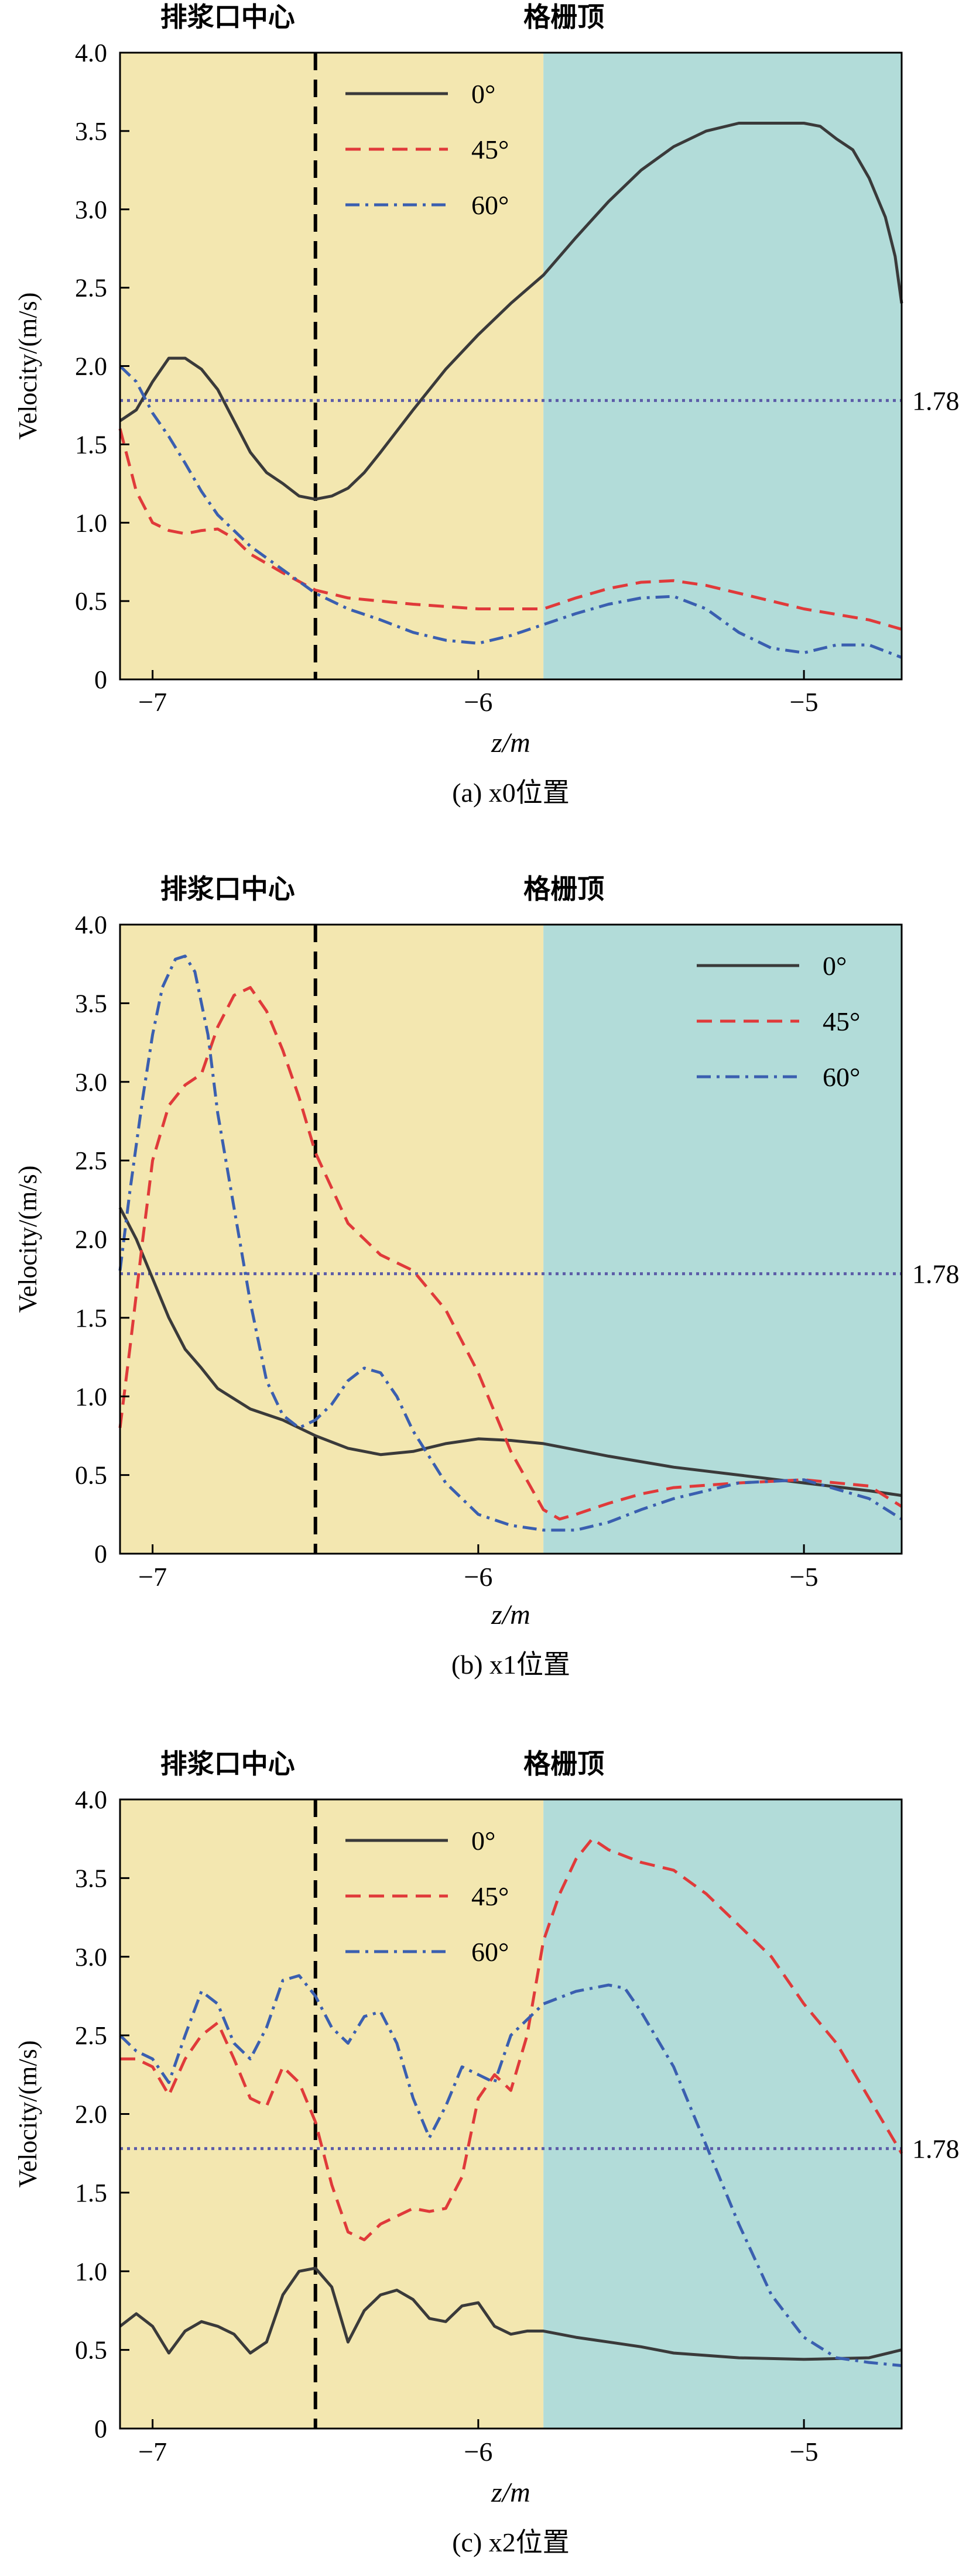 The height and width of the screenshot is (2576, 976). Describe the element at coordinates (511, 1665) in the screenshot. I see `panel-caption: (b) x1位置` at that location.